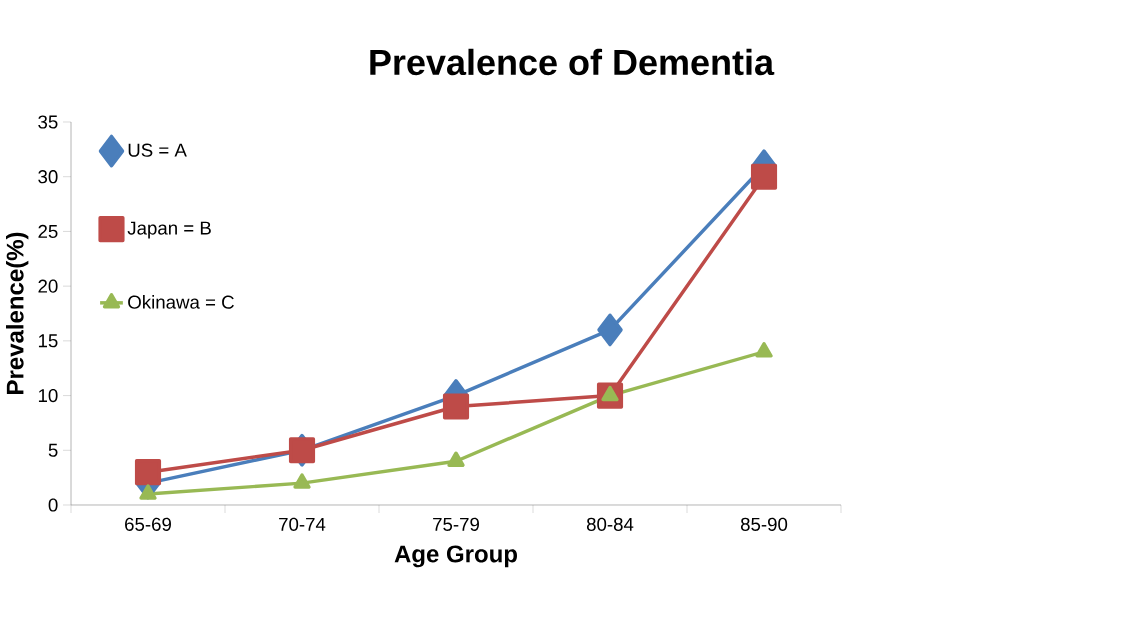 The width and height of the screenshot is (1126, 643). What do you see at coordinates (53, 505) in the screenshot?
I see `y-tick-label: 0` at bounding box center [53, 505].